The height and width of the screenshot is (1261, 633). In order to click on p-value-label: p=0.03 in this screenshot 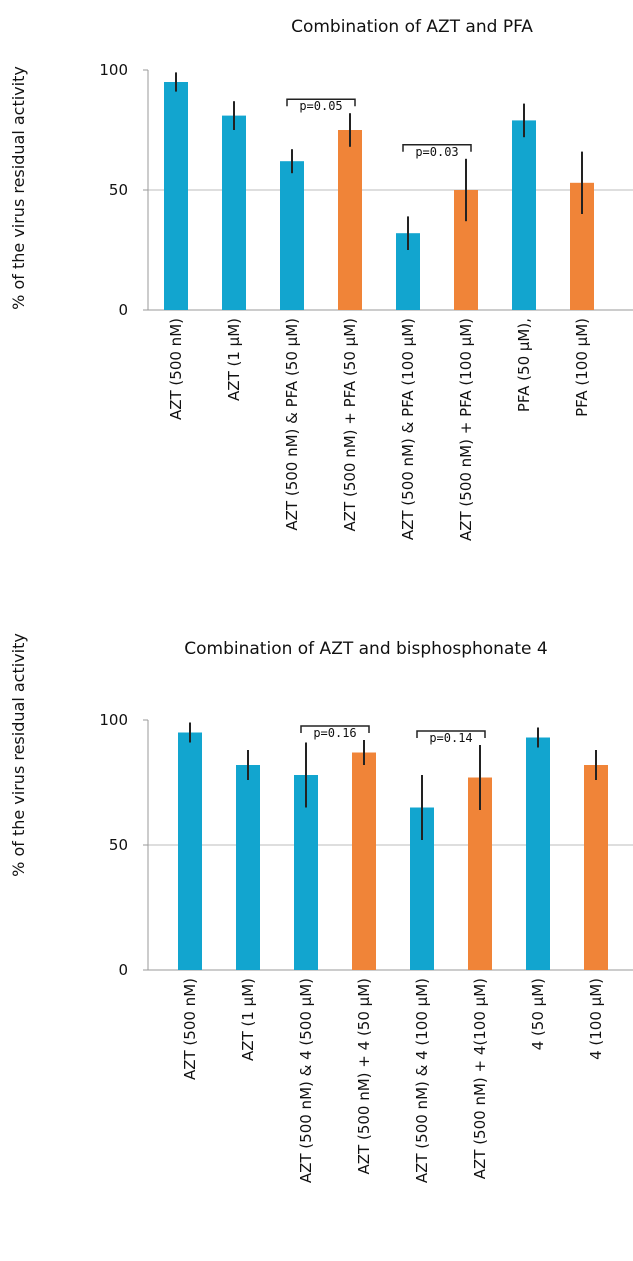, I will do `click(436, 152)`.